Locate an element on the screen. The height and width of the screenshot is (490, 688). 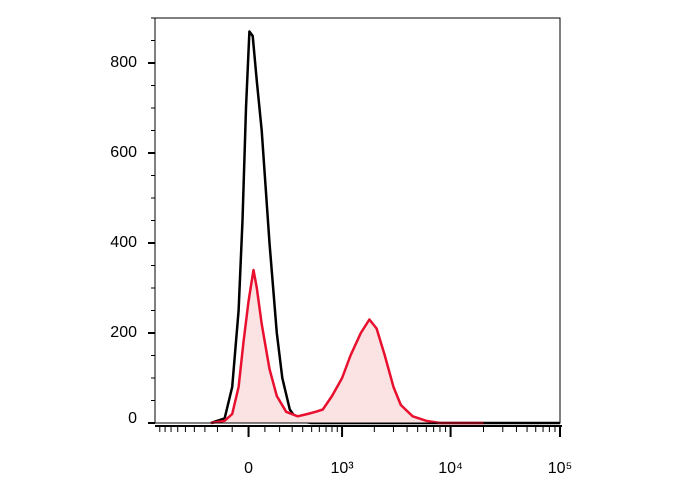
x-tick-label: 10³ is located at coordinates (343, 468).